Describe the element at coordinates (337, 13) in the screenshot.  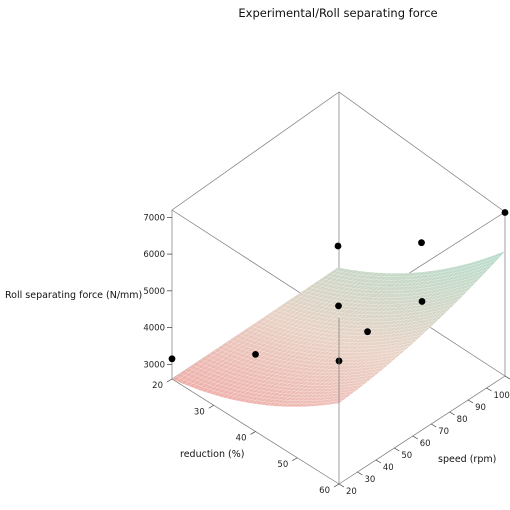
I see `chart-title: Experimental/Roll separating force` at that location.